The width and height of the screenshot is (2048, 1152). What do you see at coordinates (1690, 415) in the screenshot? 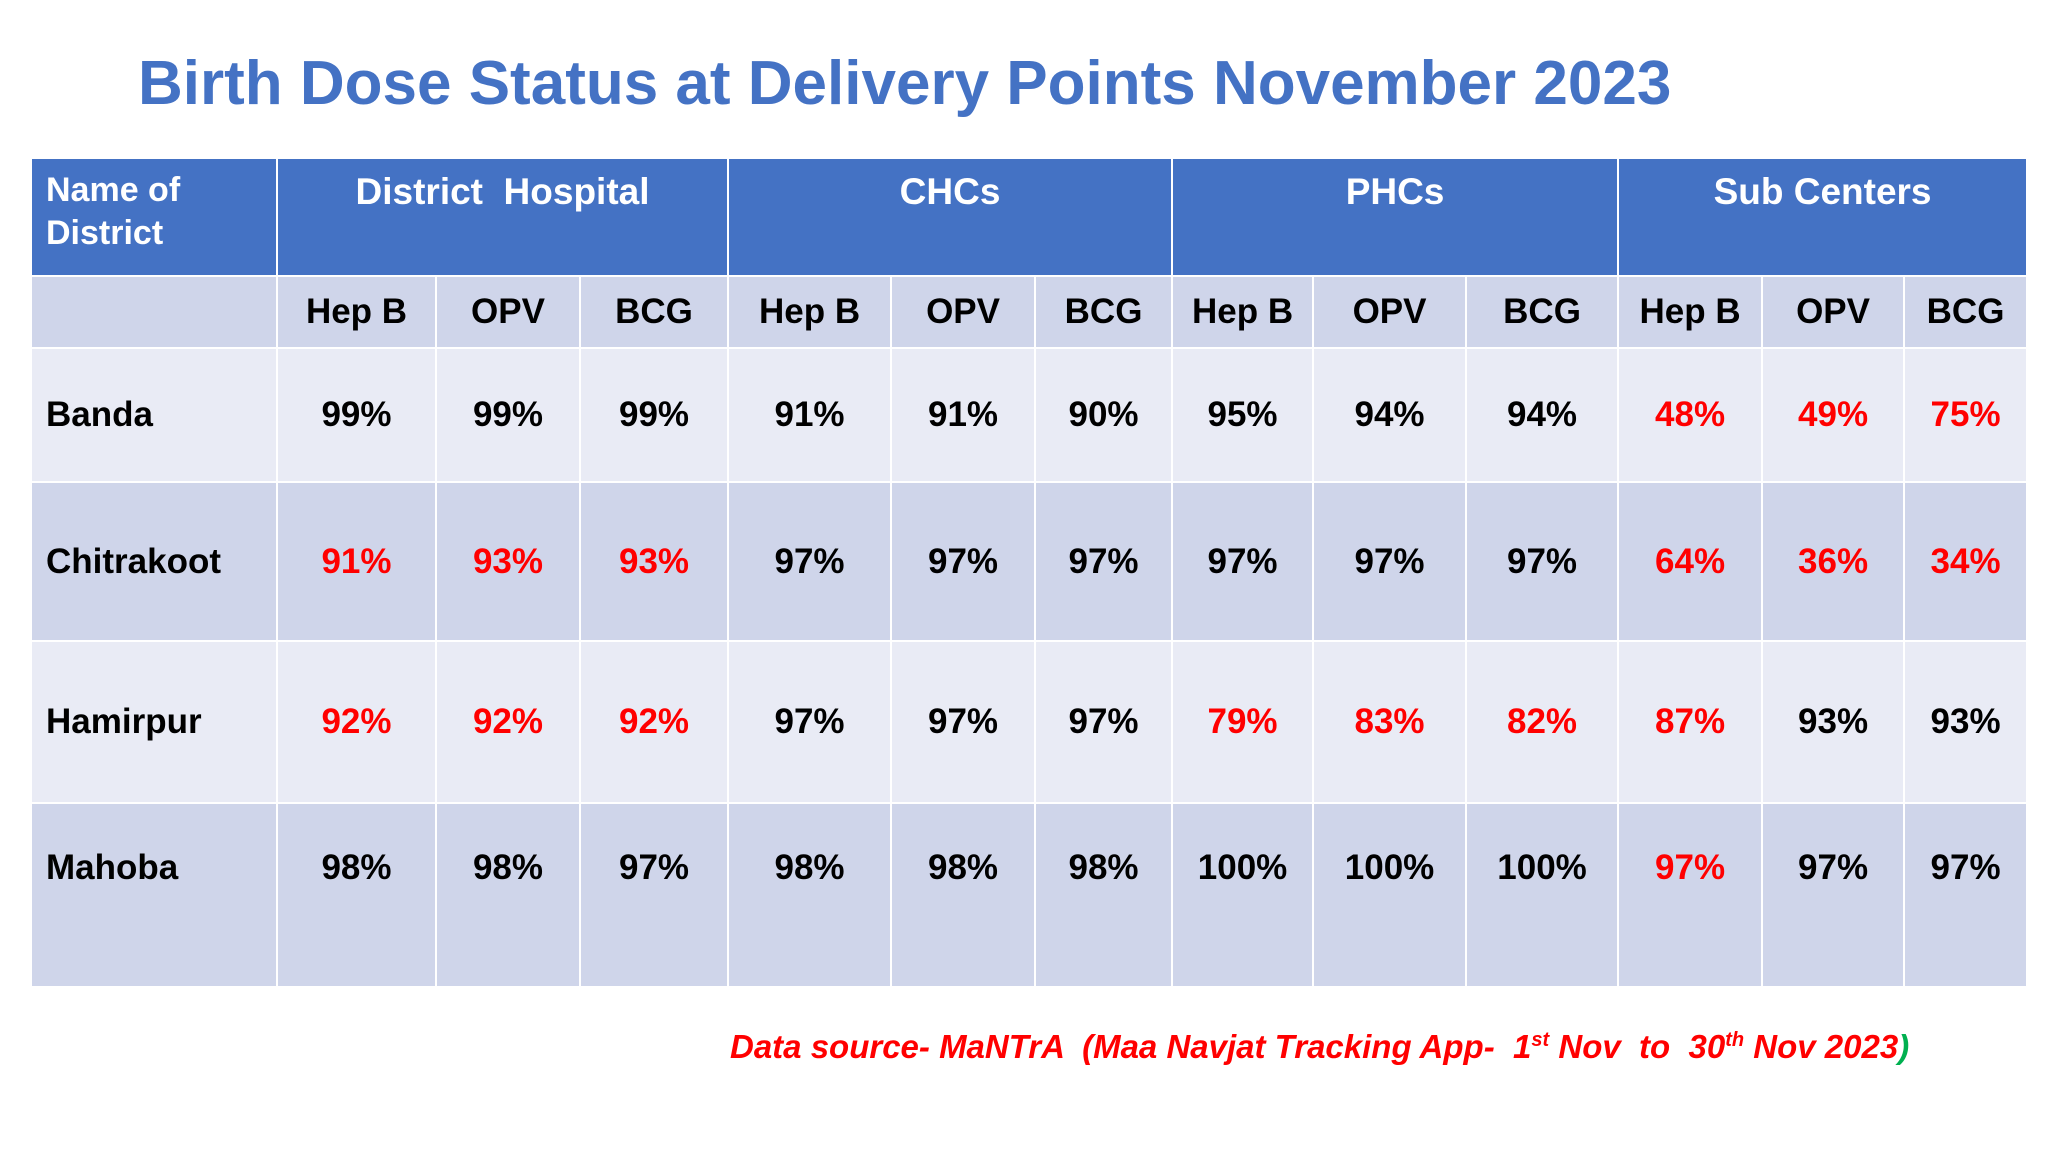
I see `coverage-cell: 48%` at bounding box center [1690, 415].